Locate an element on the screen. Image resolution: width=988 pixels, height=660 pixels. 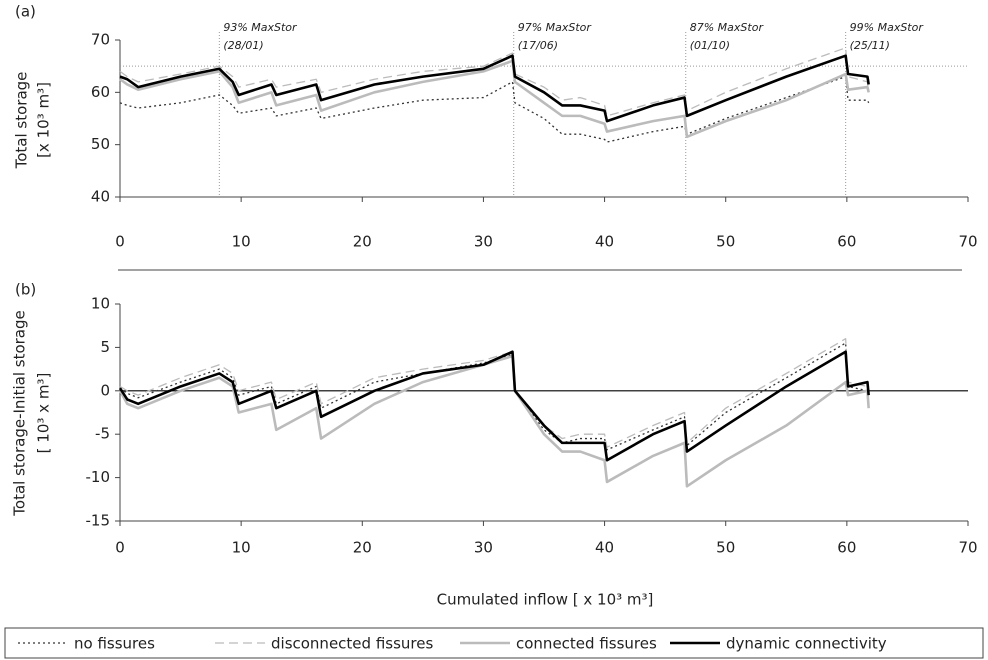
annotation-date: (17/06) is located at coordinates (538, 45).